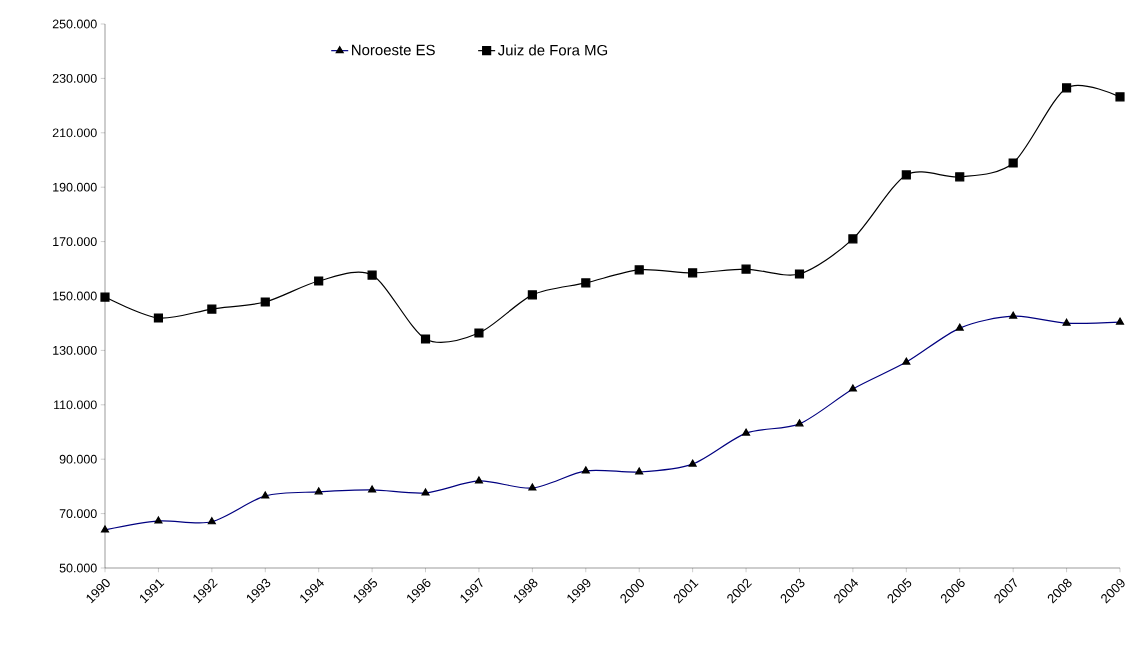 This screenshot has width=1136, height=646. What do you see at coordinates (552, 50) in the screenshot?
I see `legend-label: Juiz de Fora MG` at bounding box center [552, 50].